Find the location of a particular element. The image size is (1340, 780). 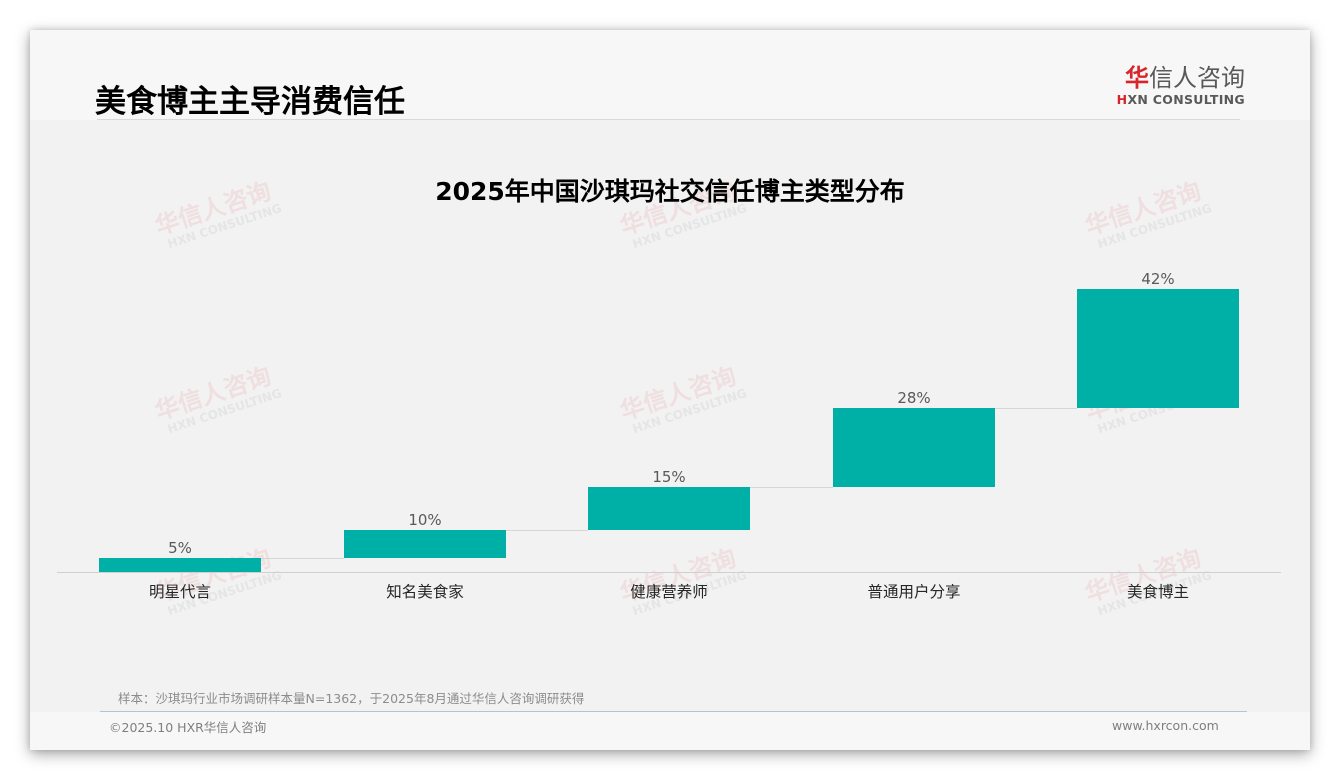

category-label: 健康营养师 is located at coordinates (669, 592).